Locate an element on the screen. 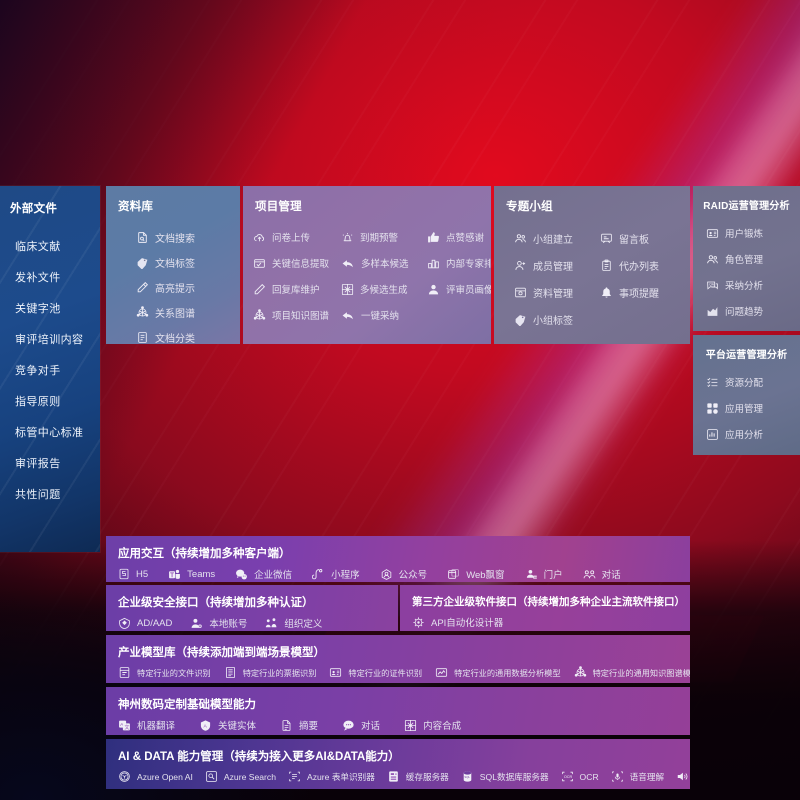  tile-label: 小程序 is located at coordinates (345, 575).